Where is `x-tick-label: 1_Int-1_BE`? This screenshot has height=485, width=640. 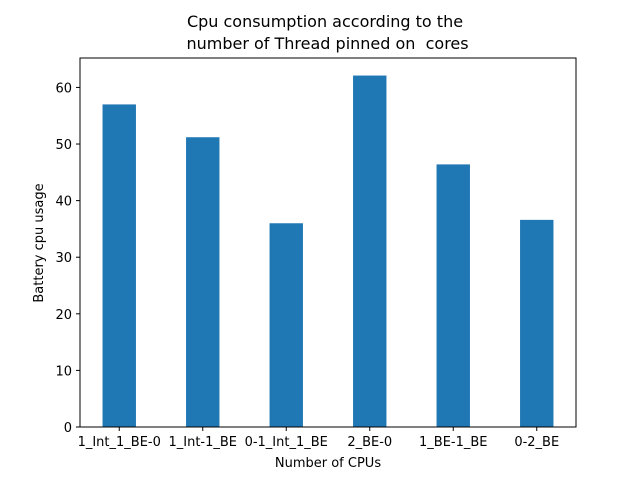
x-tick-label: 1_Int-1_BE is located at coordinates (202, 442).